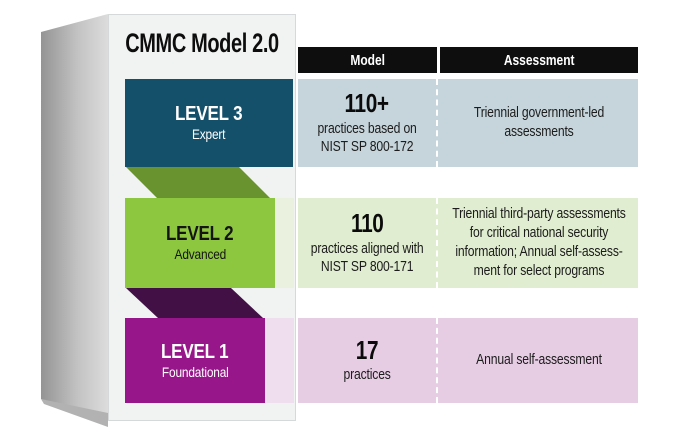 This screenshot has width=677, height=434. I want to click on table-row-level1: 17 practices Annual self-assessment, so click(468, 360).